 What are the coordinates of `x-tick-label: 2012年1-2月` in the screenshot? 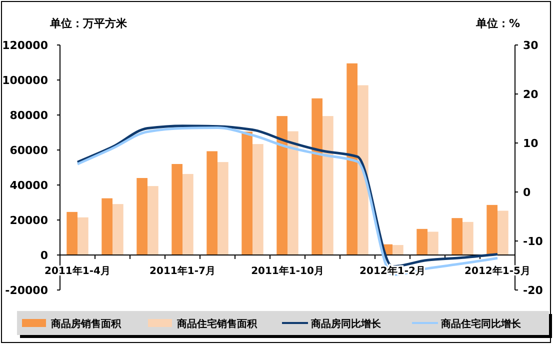 It's located at (393, 271).